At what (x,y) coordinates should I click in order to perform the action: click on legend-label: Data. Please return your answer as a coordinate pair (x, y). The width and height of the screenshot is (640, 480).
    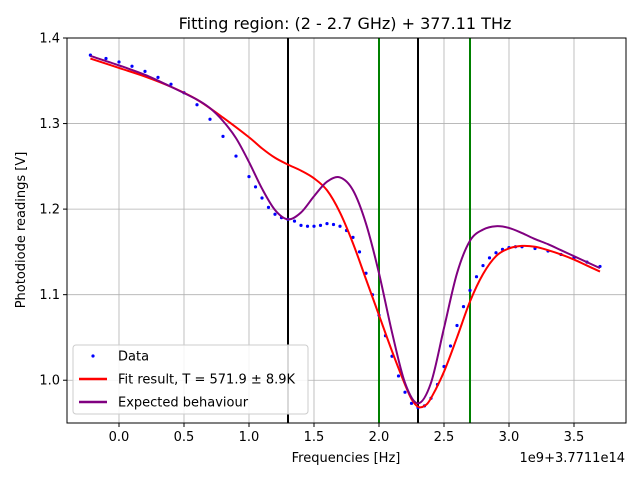
    Looking at the image, I should click on (133, 357).